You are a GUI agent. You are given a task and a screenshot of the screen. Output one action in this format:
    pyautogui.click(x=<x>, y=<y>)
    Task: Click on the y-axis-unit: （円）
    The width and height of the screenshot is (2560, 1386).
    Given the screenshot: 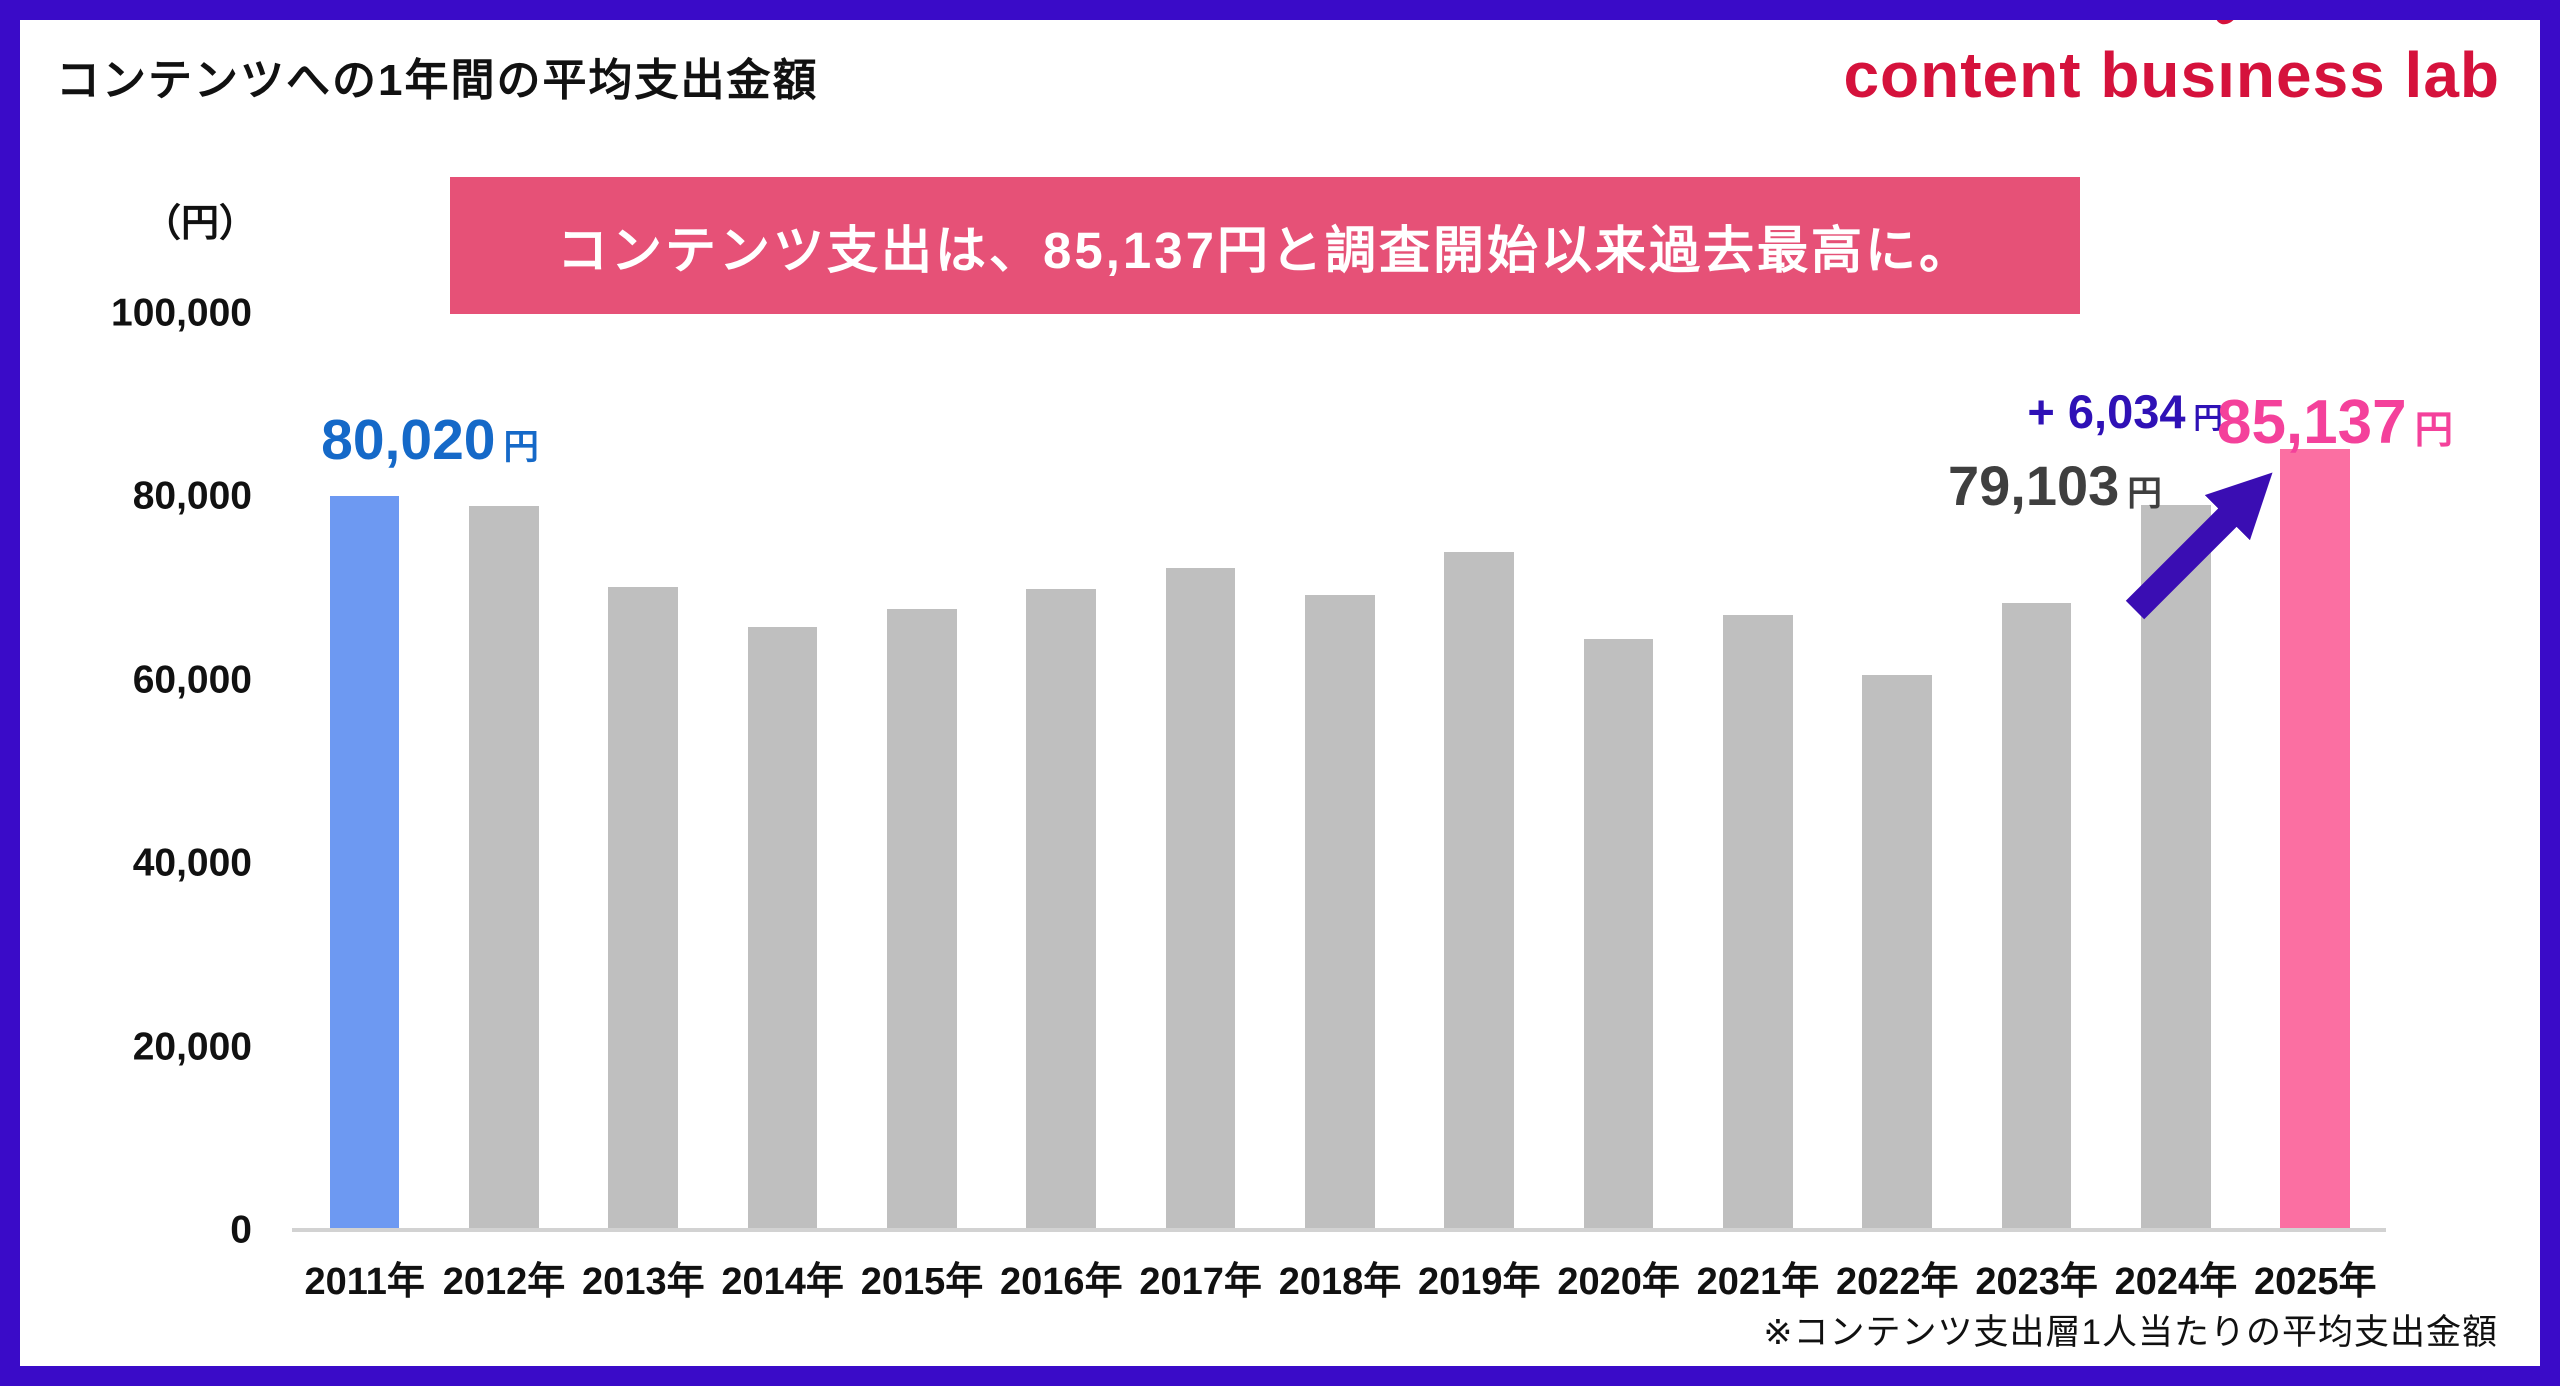 What is the action you would take?
    pyautogui.click(x=199, y=224)
    